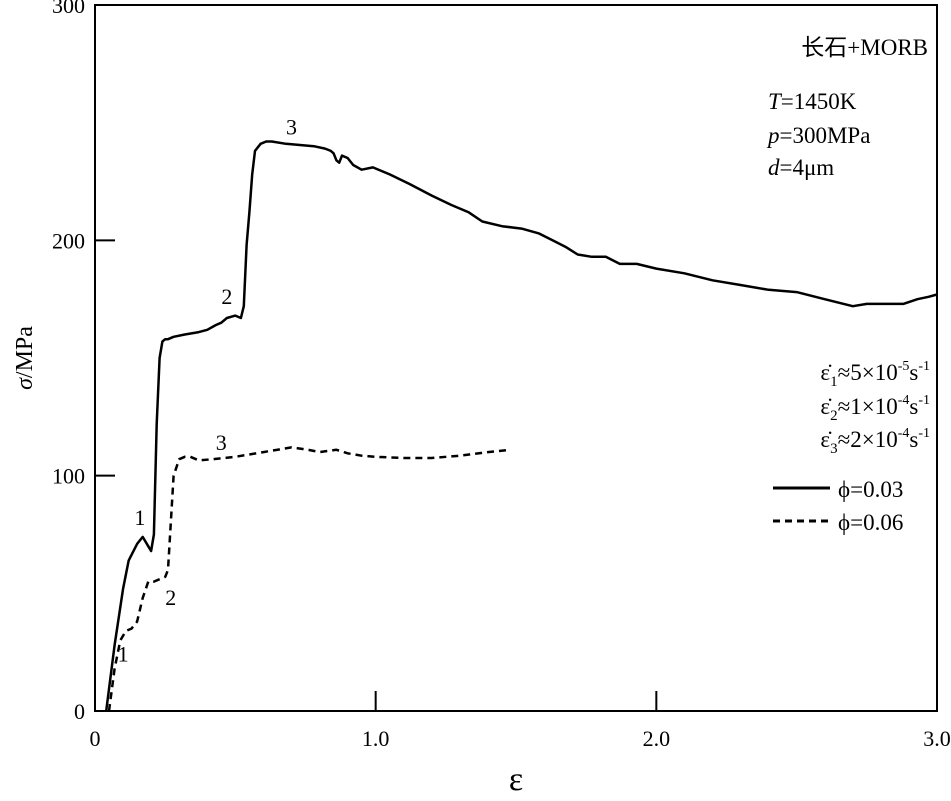 This screenshot has height=801, width=951. Describe the element at coordinates (868, 406) in the screenshot. I see `strain-rate-2-value: ≈1×10` at that location.